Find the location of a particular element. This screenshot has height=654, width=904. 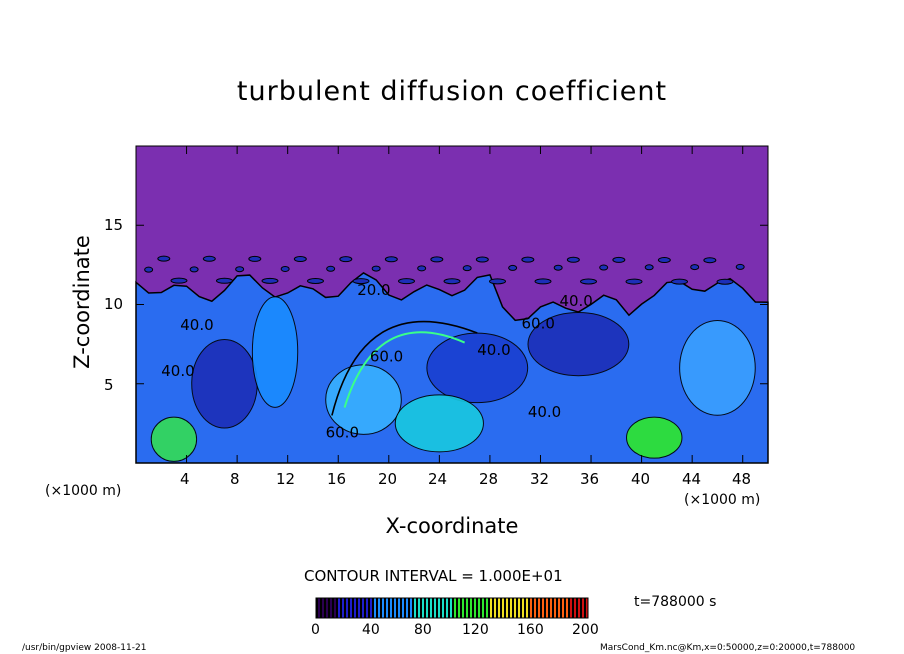

contour-interval-label: CONTOUR INTERVAL = 1.000E+01 is located at coordinates (433, 576).